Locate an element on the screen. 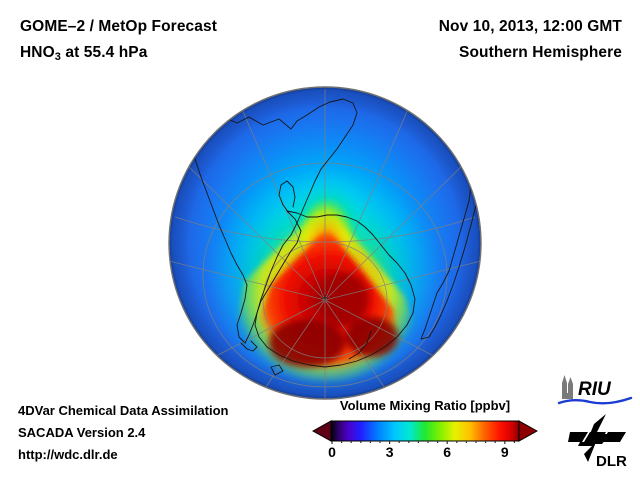  coastline-antarctica is located at coordinates (335, 289).